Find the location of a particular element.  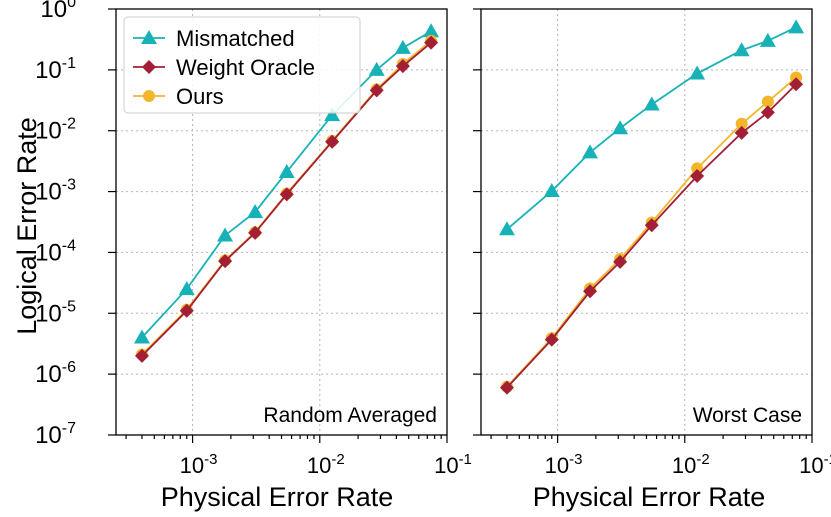

y-tick-label: 10⁻⁴ is located at coordinates (55, 251).